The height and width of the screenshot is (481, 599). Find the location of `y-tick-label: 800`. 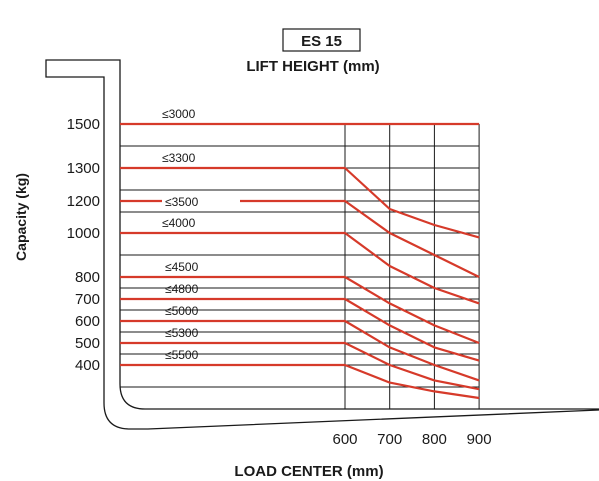

y-tick-label: 800 is located at coordinates (87, 277).